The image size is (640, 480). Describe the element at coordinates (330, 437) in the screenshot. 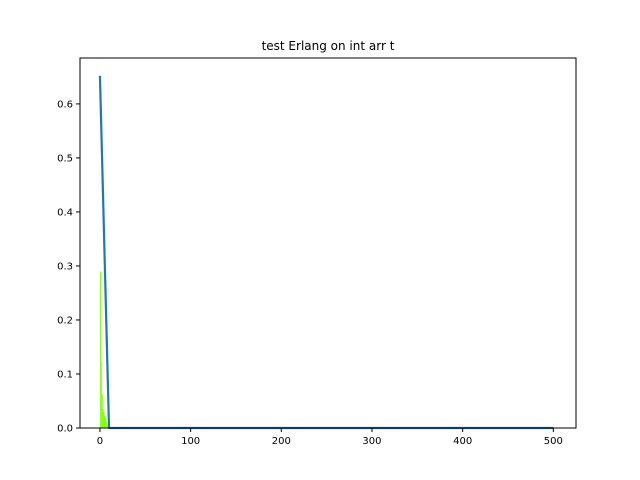

I see `x-axis-ticks: 0 100 200 300 400 500` at that location.